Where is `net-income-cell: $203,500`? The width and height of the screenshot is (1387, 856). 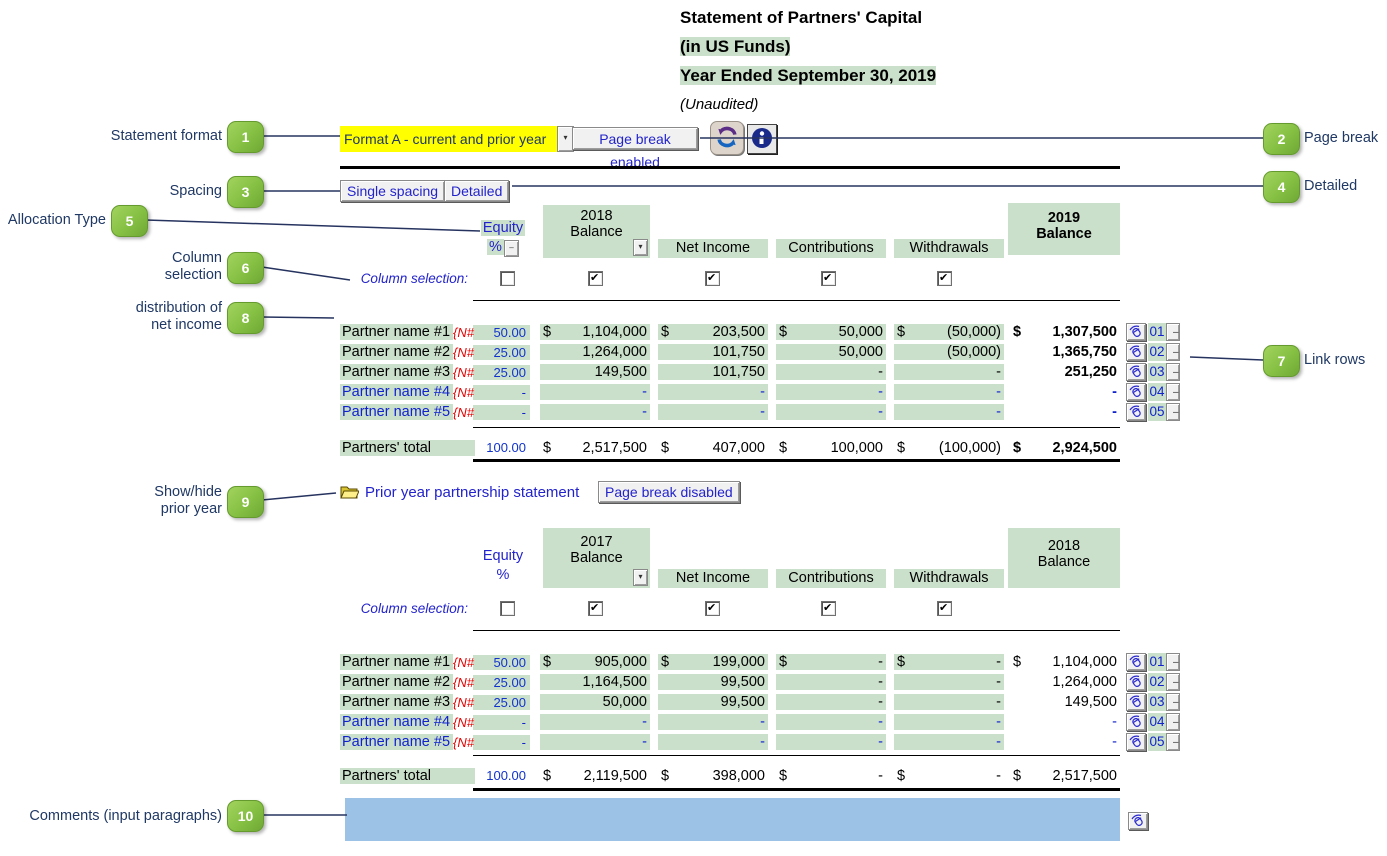 net-income-cell: $203,500 is located at coordinates (713, 332).